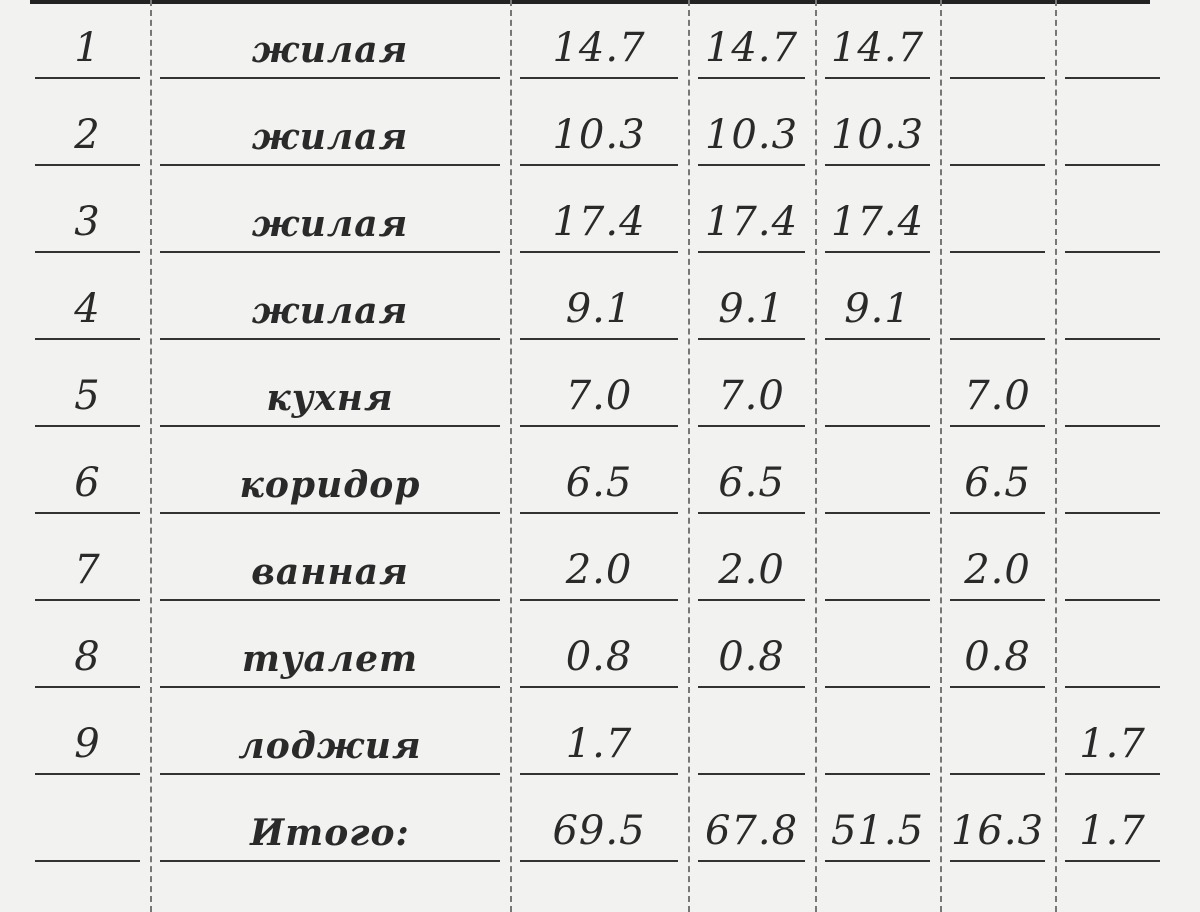 This screenshot has width=1200, height=912. I want to click on row-number: 8, so click(87, 657).